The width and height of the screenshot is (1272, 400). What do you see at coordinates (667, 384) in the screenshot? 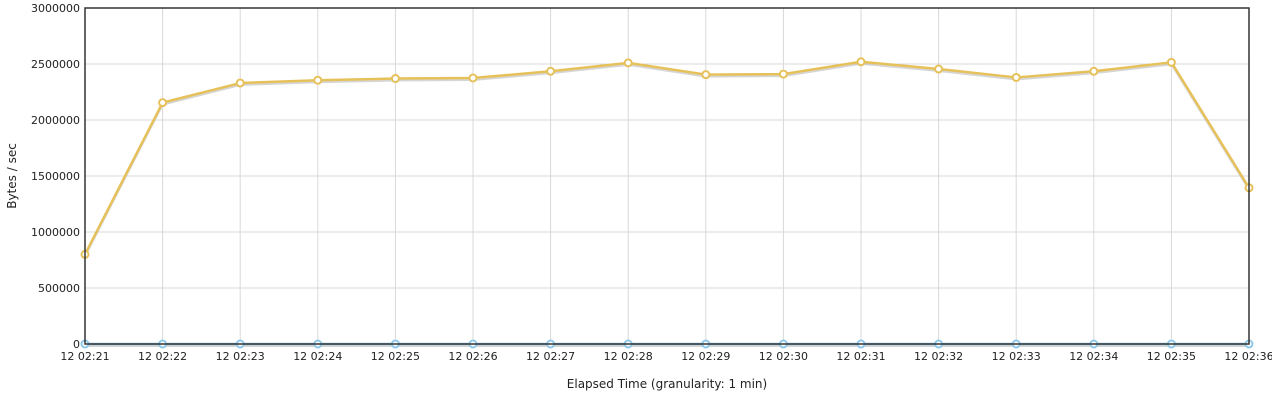
I see `x-axis-title: Elapsed Time (granularity: 1 min)` at bounding box center [667, 384].